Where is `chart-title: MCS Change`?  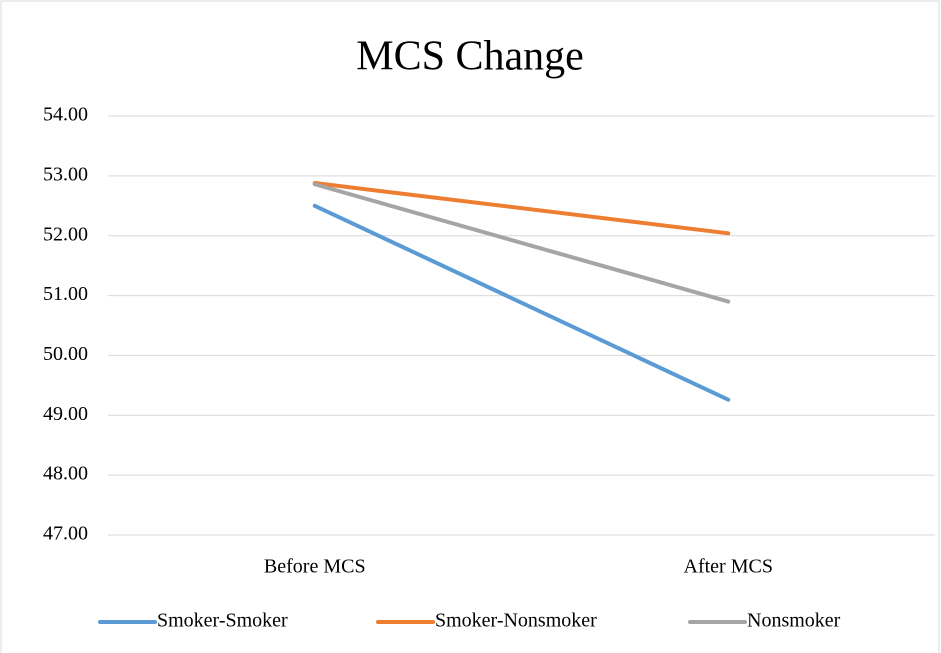
chart-title: MCS Change is located at coordinates (470, 57).